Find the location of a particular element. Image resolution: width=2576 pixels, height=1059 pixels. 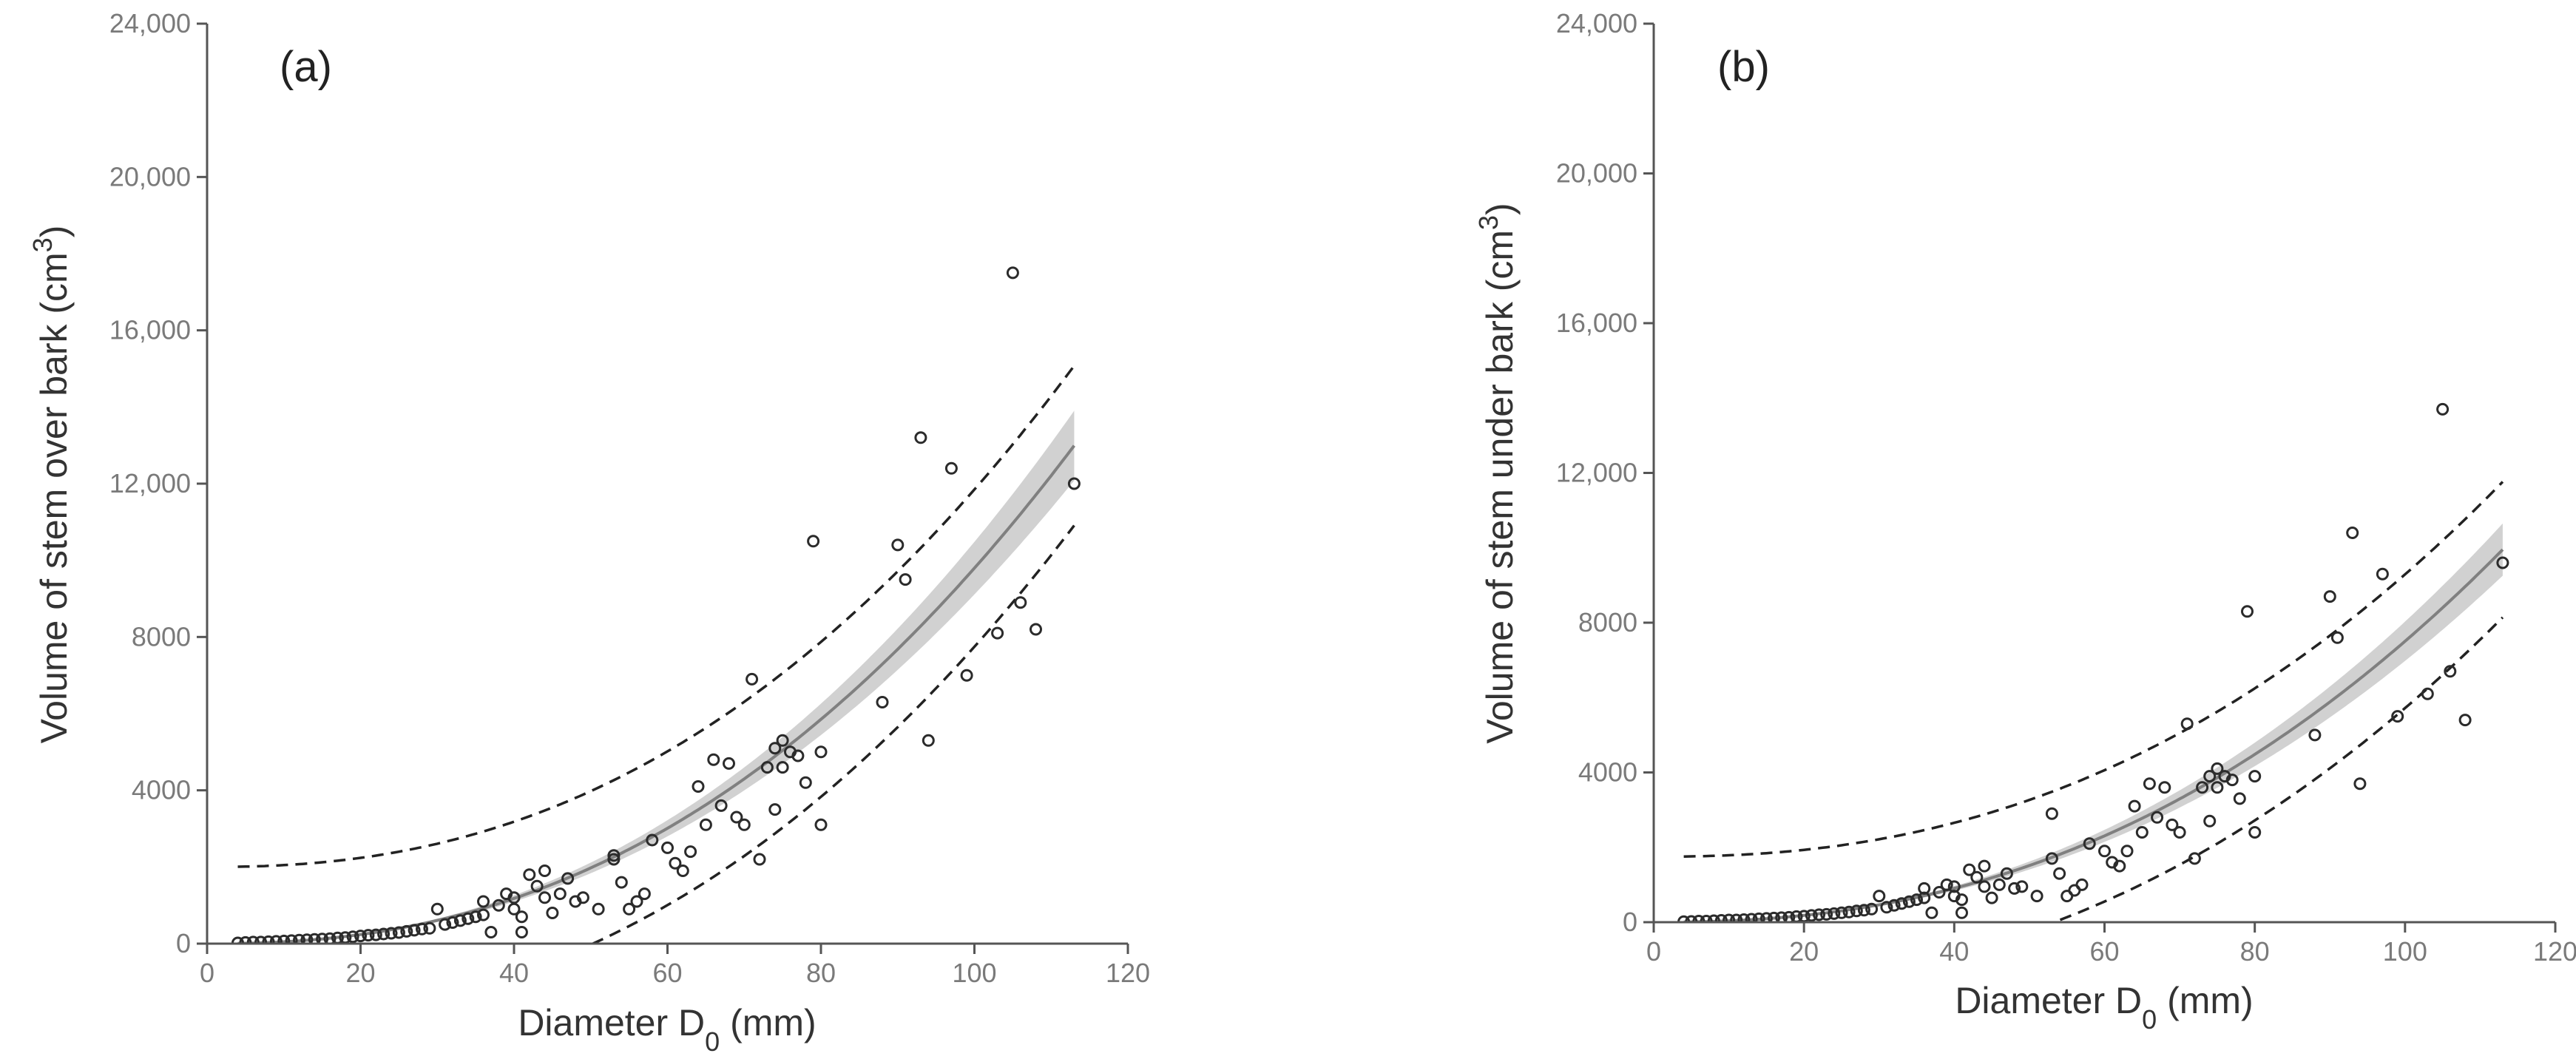

panel-a-x-tick-label: 40 is located at coordinates (514, 973).